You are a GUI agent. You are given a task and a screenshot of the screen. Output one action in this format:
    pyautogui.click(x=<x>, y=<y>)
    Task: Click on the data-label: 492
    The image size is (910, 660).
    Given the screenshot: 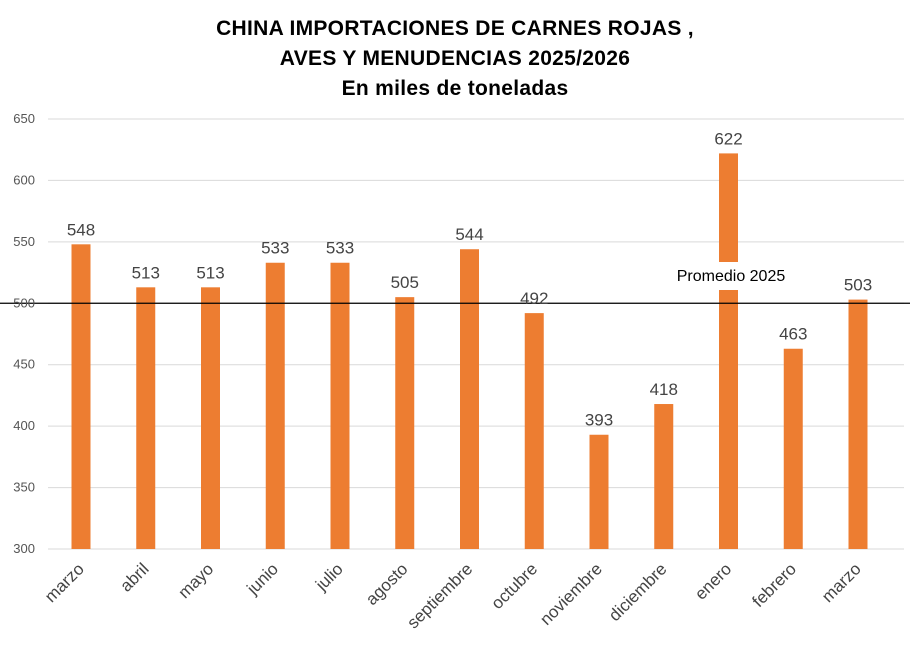 What is the action you would take?
    pyautogui.click(x=534, y=298)
    